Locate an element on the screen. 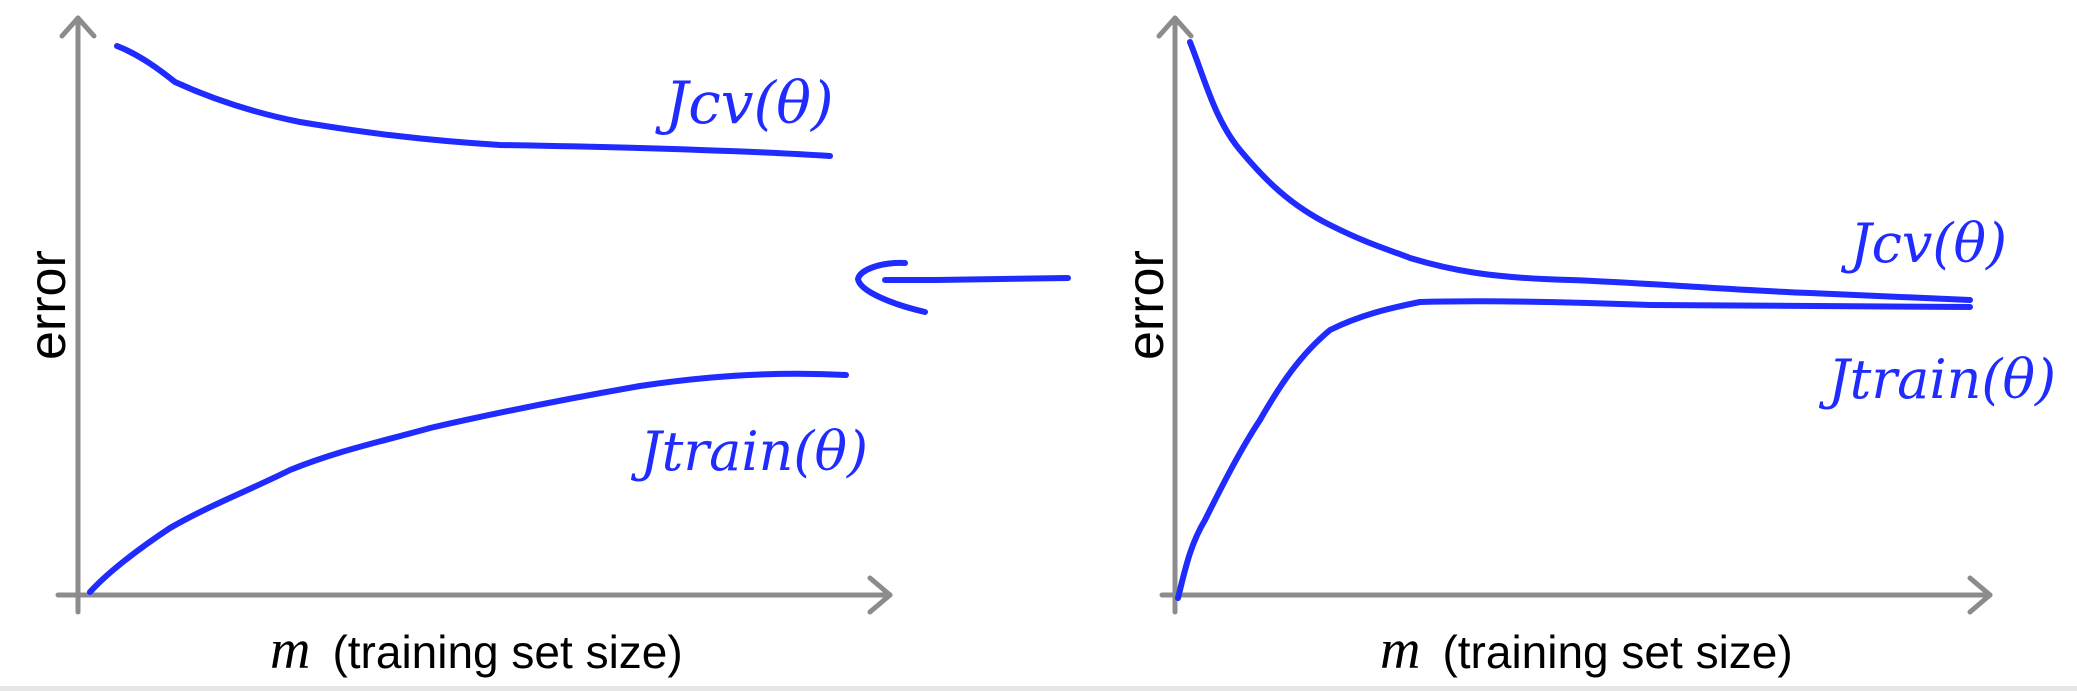  right-y-axis-label: error is located at coordinates (1146, 305).